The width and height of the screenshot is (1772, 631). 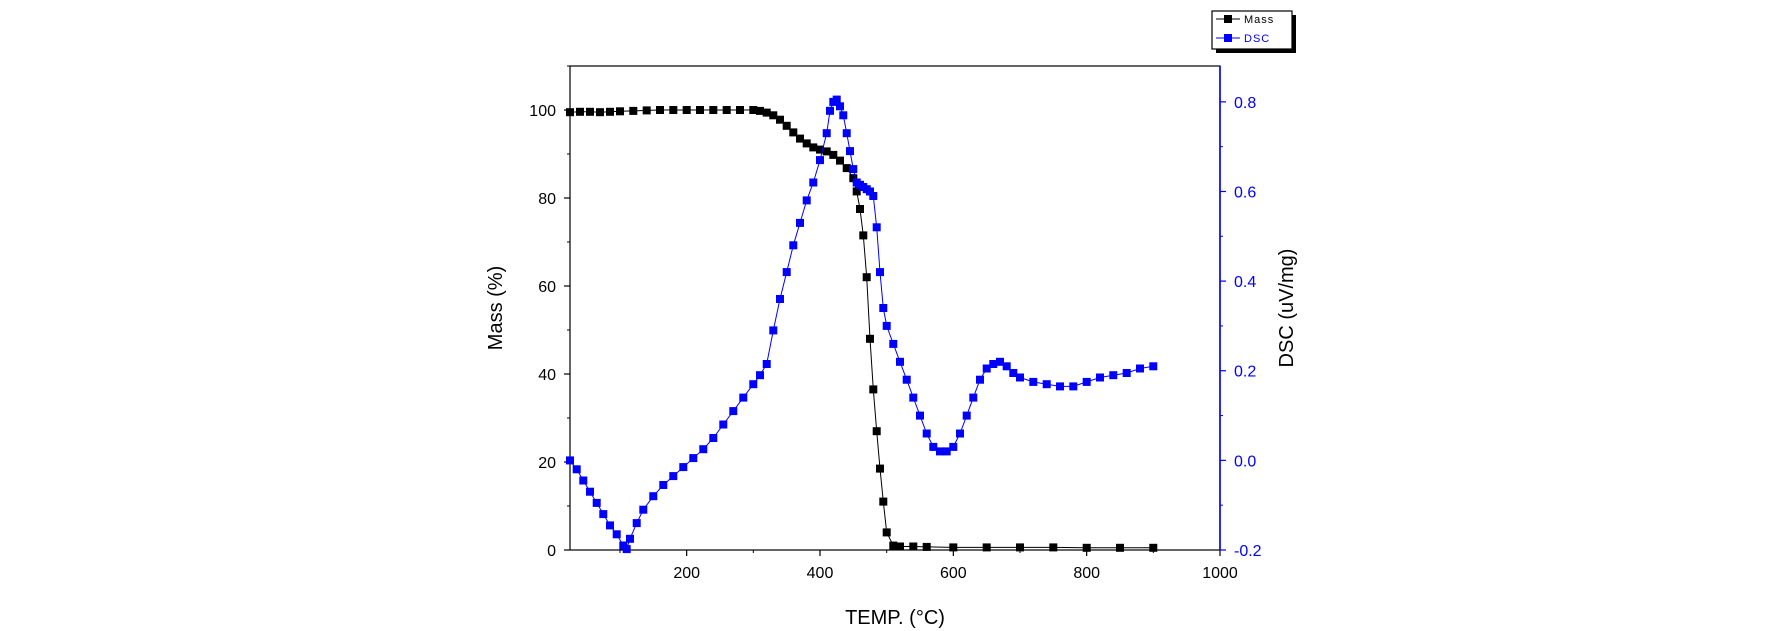 I want to click on y-right-tick-label: 0.0, so click(x=1245, y=461).